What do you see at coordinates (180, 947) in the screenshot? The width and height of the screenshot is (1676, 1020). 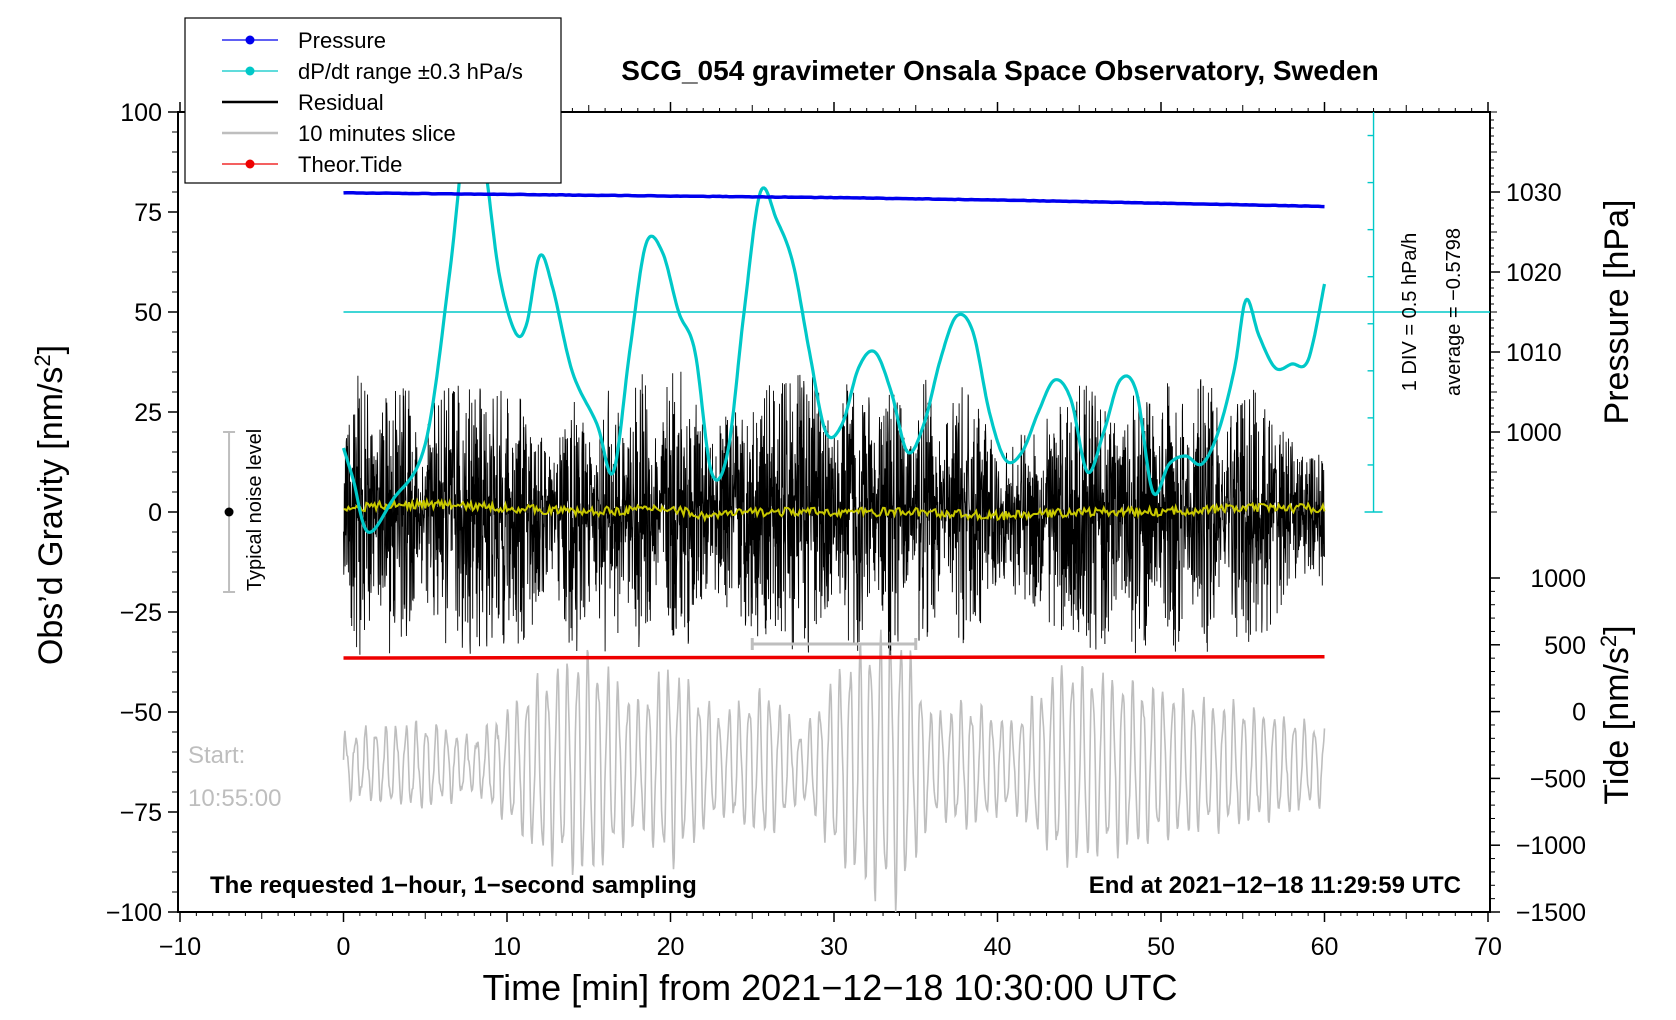 I see `x-axis-tick-label: −10` at bounding box center [180, 947].